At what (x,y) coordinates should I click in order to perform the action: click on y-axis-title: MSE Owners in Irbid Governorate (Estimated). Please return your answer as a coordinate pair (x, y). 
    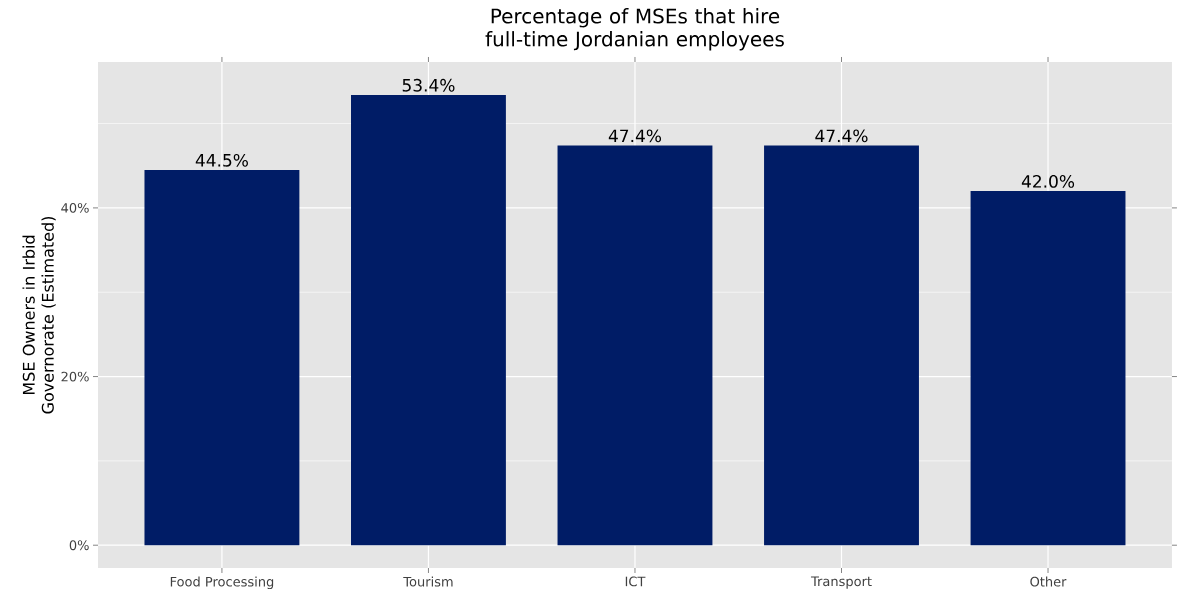
    Looking at the image, I should click on (39, 315).